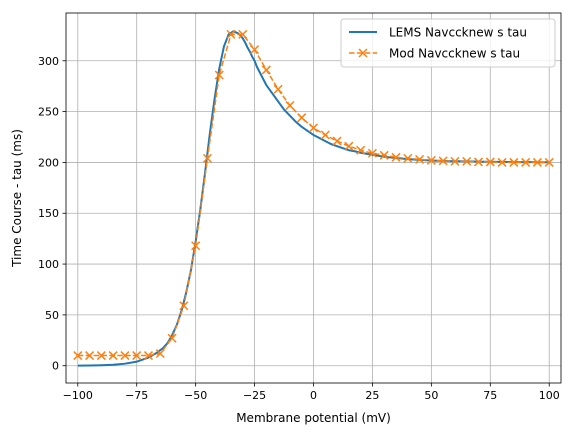  I want to click on x-tick-label: 25, so click(372, 395).